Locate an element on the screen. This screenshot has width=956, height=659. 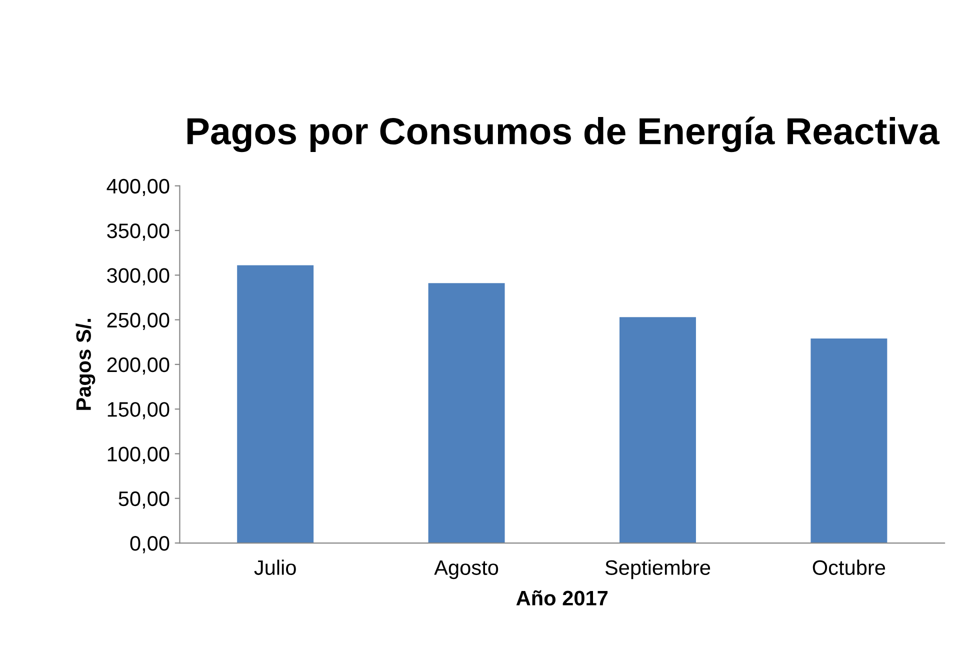
x-tick-label: Agosto is located at coordinates (466, 570).